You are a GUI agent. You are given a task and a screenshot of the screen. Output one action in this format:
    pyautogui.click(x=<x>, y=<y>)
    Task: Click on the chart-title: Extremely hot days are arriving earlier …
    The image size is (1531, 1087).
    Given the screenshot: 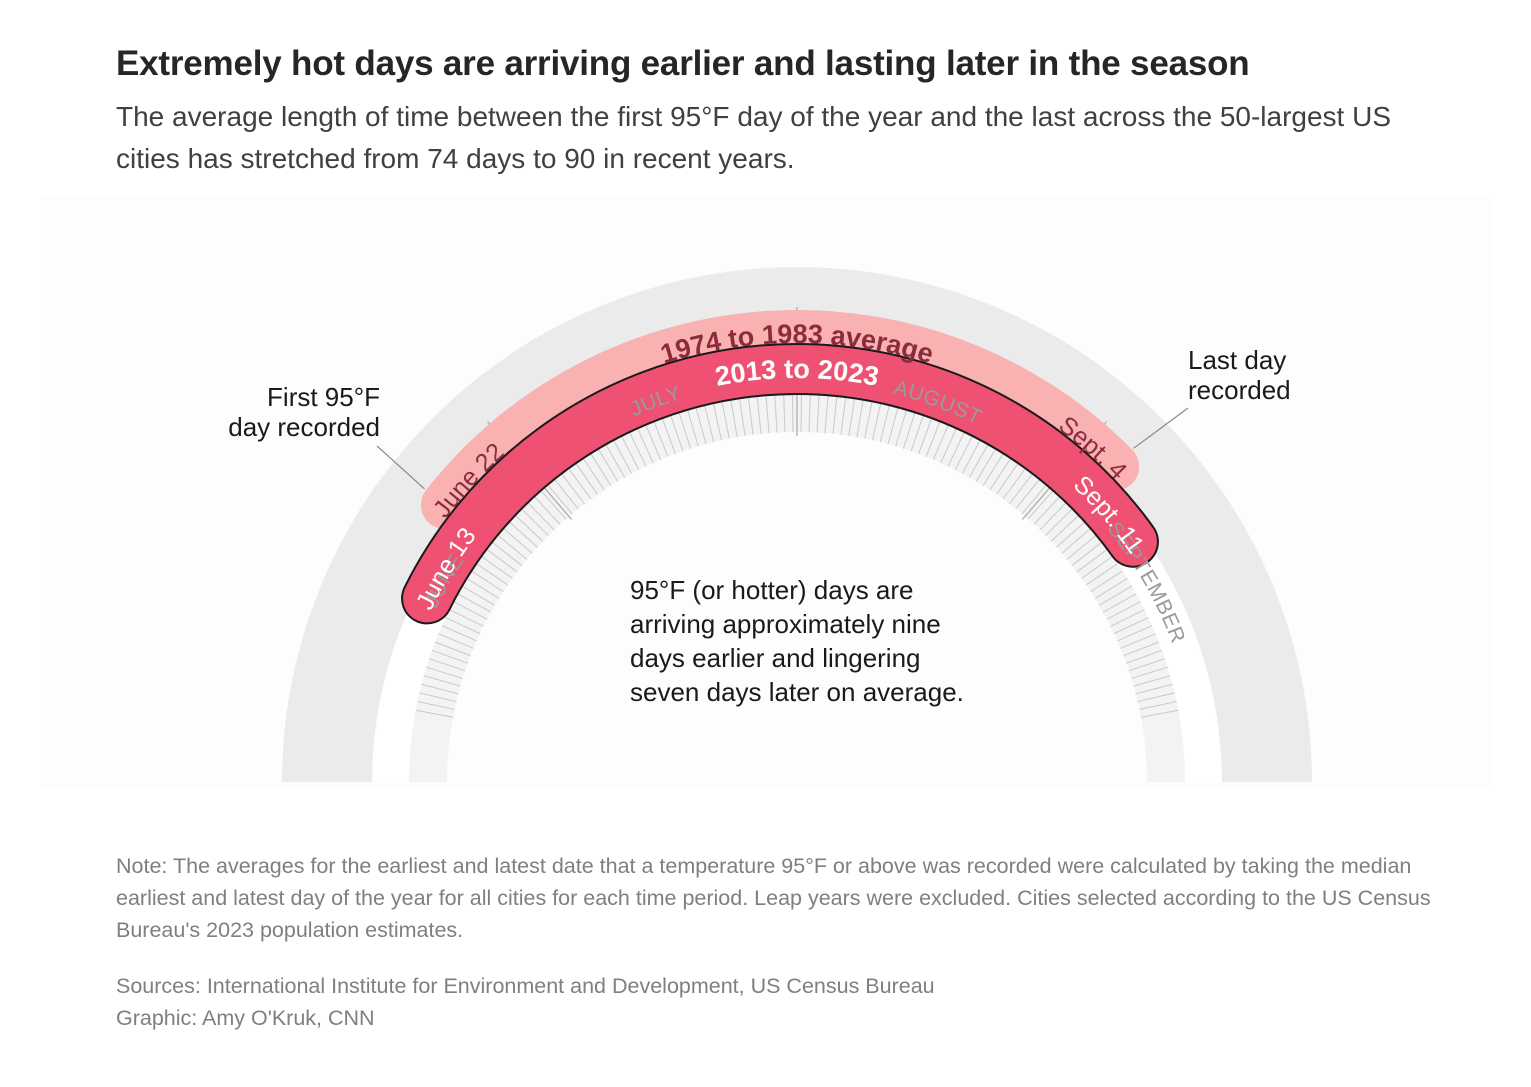 What is the action you would take?
    pyautogui.click(x=683, y=63)
    